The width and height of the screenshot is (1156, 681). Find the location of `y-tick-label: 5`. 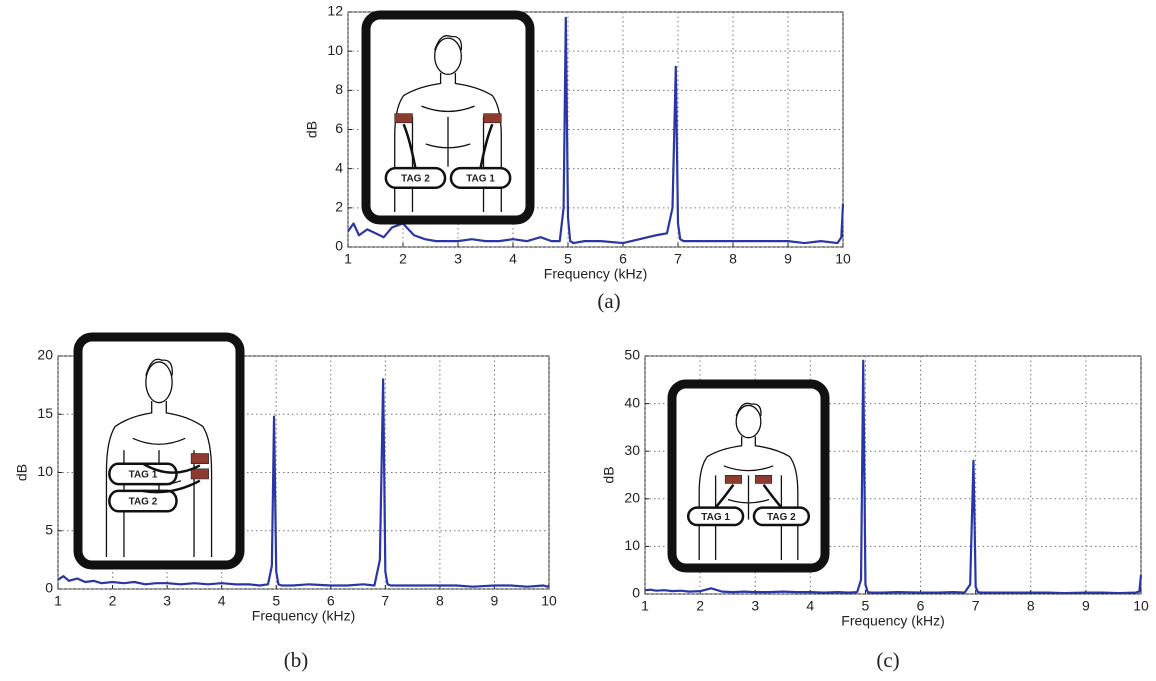

y-tick-label: 5 is located at coordinates (49, 529).